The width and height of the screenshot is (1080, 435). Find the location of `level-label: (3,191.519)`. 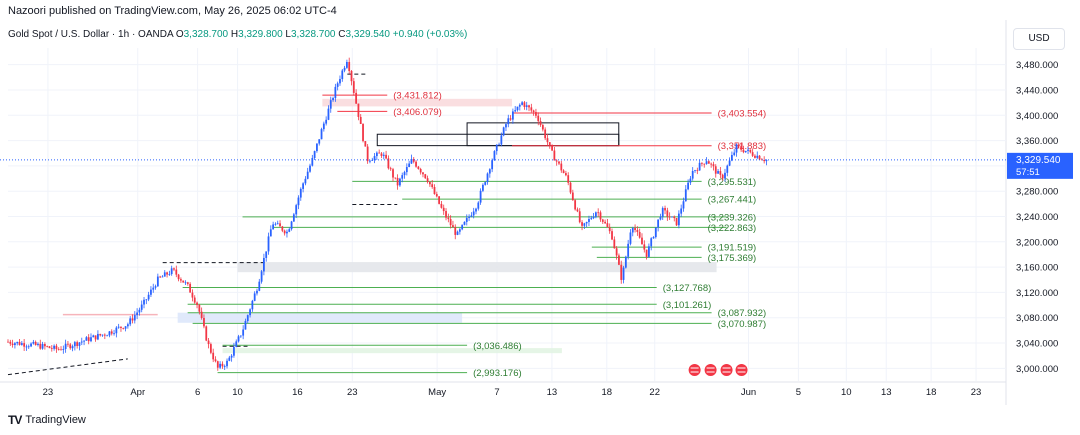

level-label: (3,191.519) is located at coordinates (732, 248).